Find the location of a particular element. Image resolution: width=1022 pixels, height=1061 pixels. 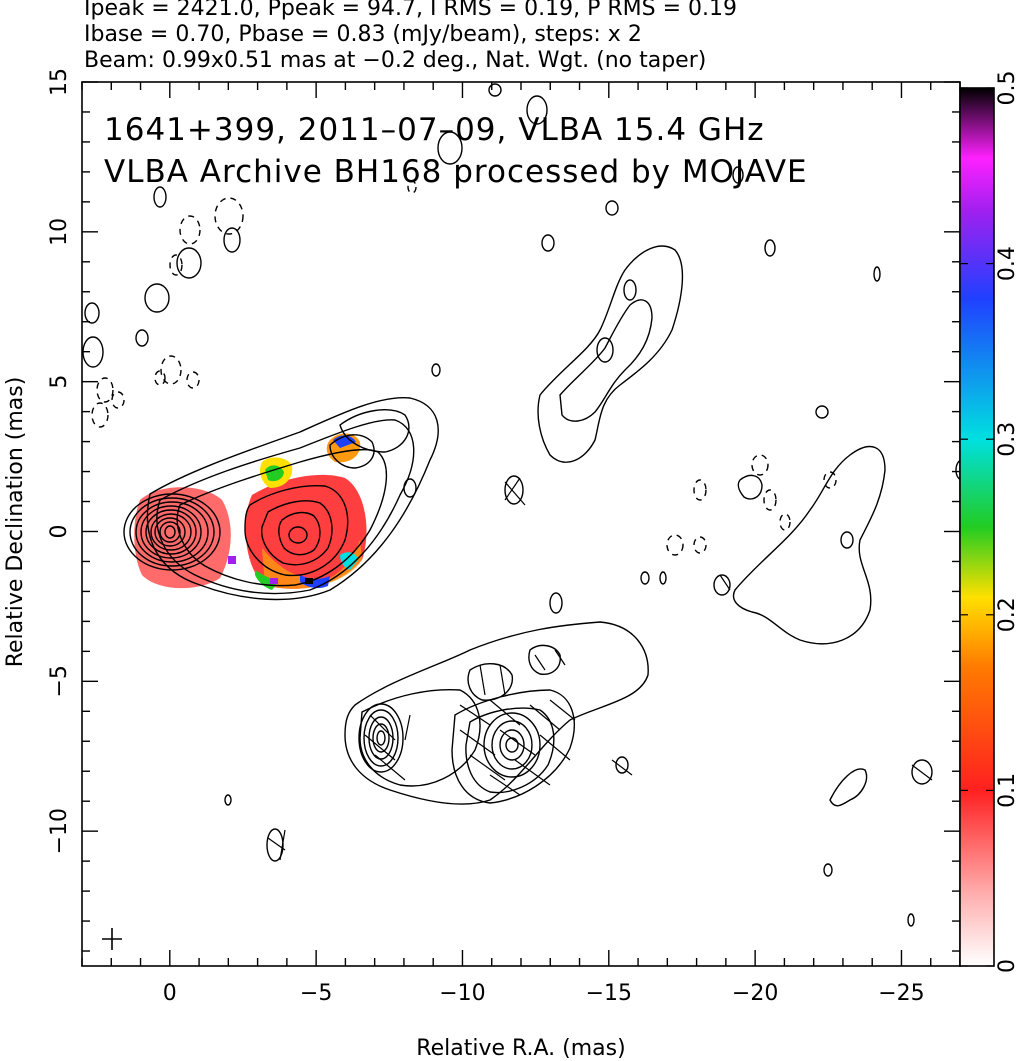

y-tick-label: 10 is located at coordinates (59, 232).